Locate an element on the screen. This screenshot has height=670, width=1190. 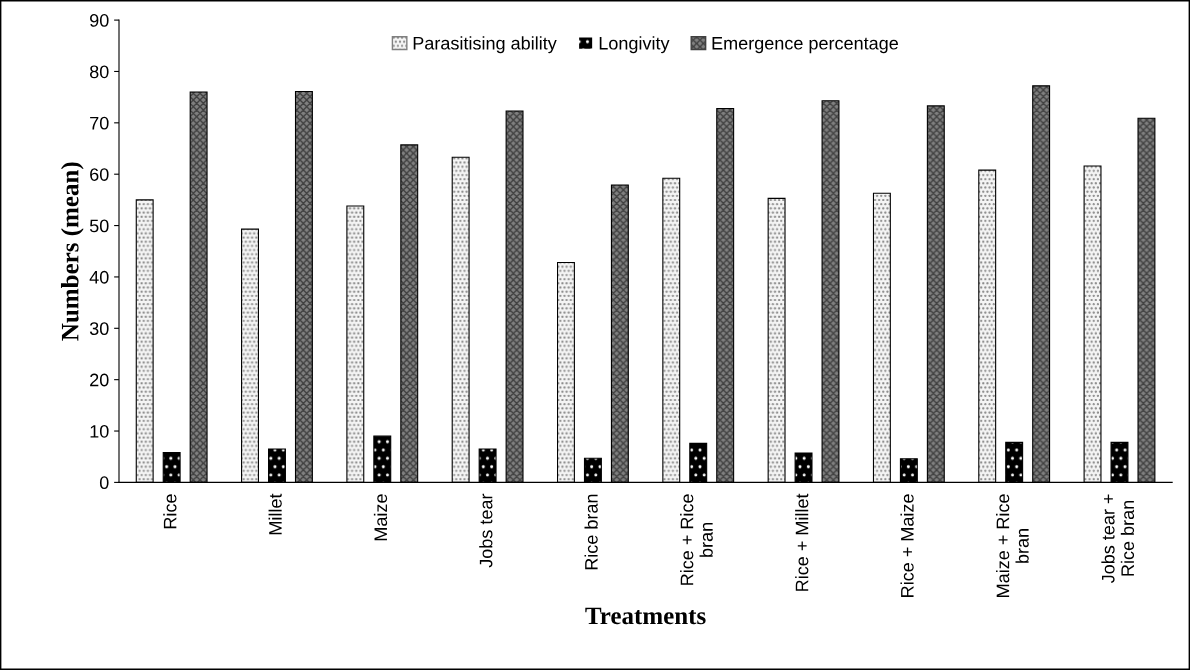
x-tick-label: Rice + Millet is located at coordinates (802, 542).